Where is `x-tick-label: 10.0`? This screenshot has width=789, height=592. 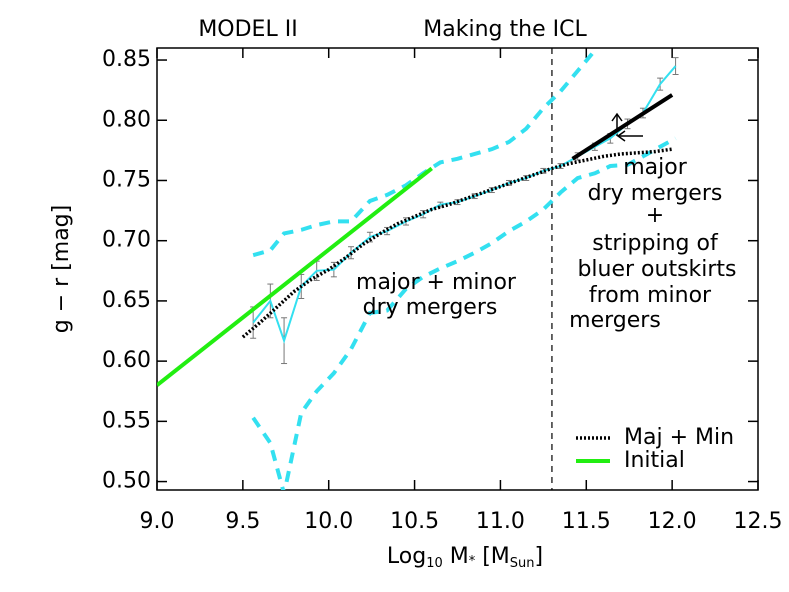
x-tick-label: 10.0 is located at coordinates (328, 521).